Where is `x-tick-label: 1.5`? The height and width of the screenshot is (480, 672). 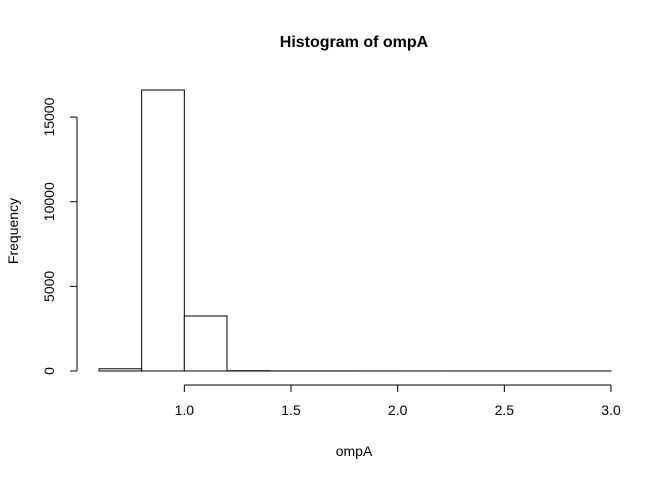 x-tick-label: 1.5 is located at coordinates (291, 410).